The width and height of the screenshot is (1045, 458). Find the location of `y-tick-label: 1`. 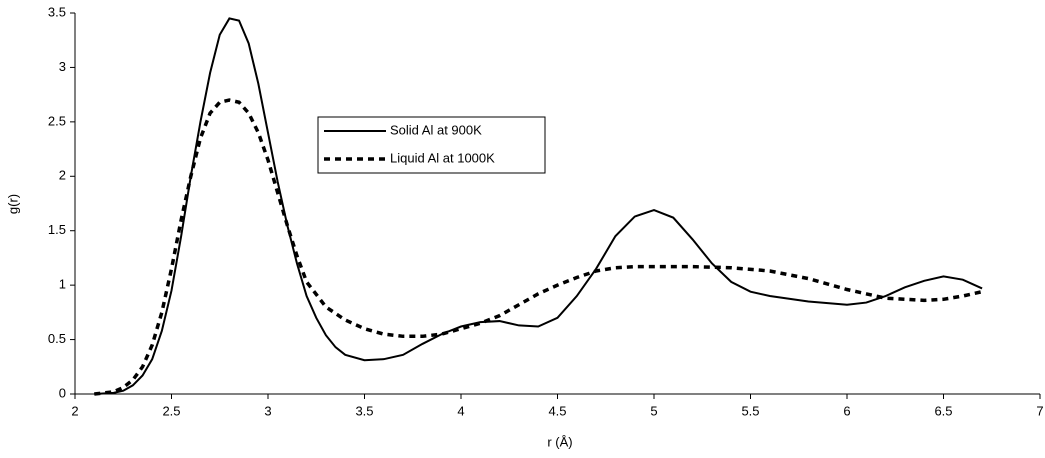

y-tick-label: 1 is located at coordinates (62, 284).